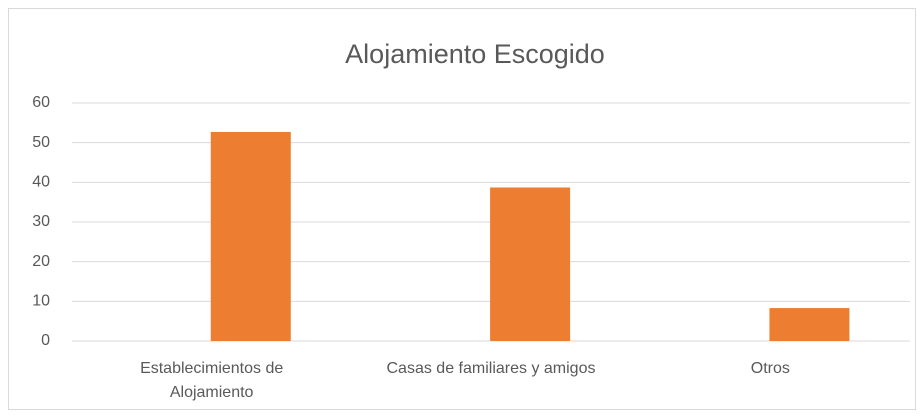 This screenshot has height=418, width=924. What do you see at coordinates (41, 102) in the screenshot?
I see `y-tick-label: 60` at bounding box center [41, 102].